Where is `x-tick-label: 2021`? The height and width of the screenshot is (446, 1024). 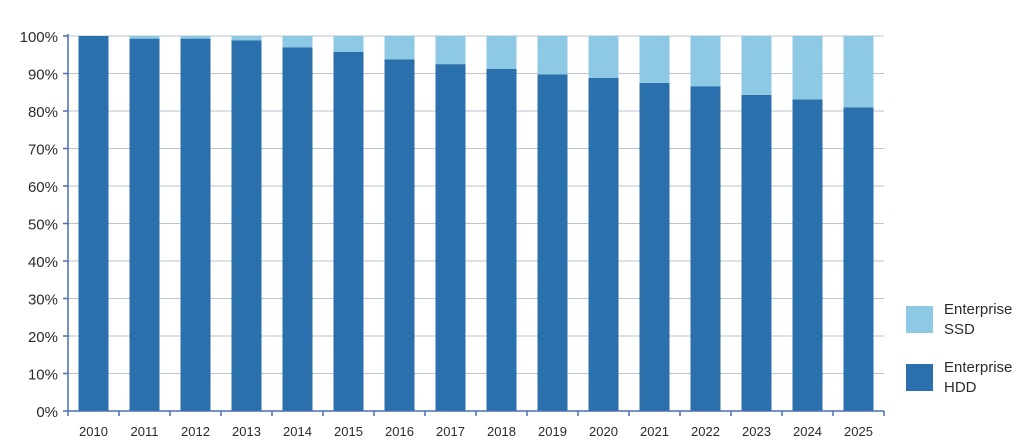
x-tick-label: 2021 is located at coordinates (654, 431).